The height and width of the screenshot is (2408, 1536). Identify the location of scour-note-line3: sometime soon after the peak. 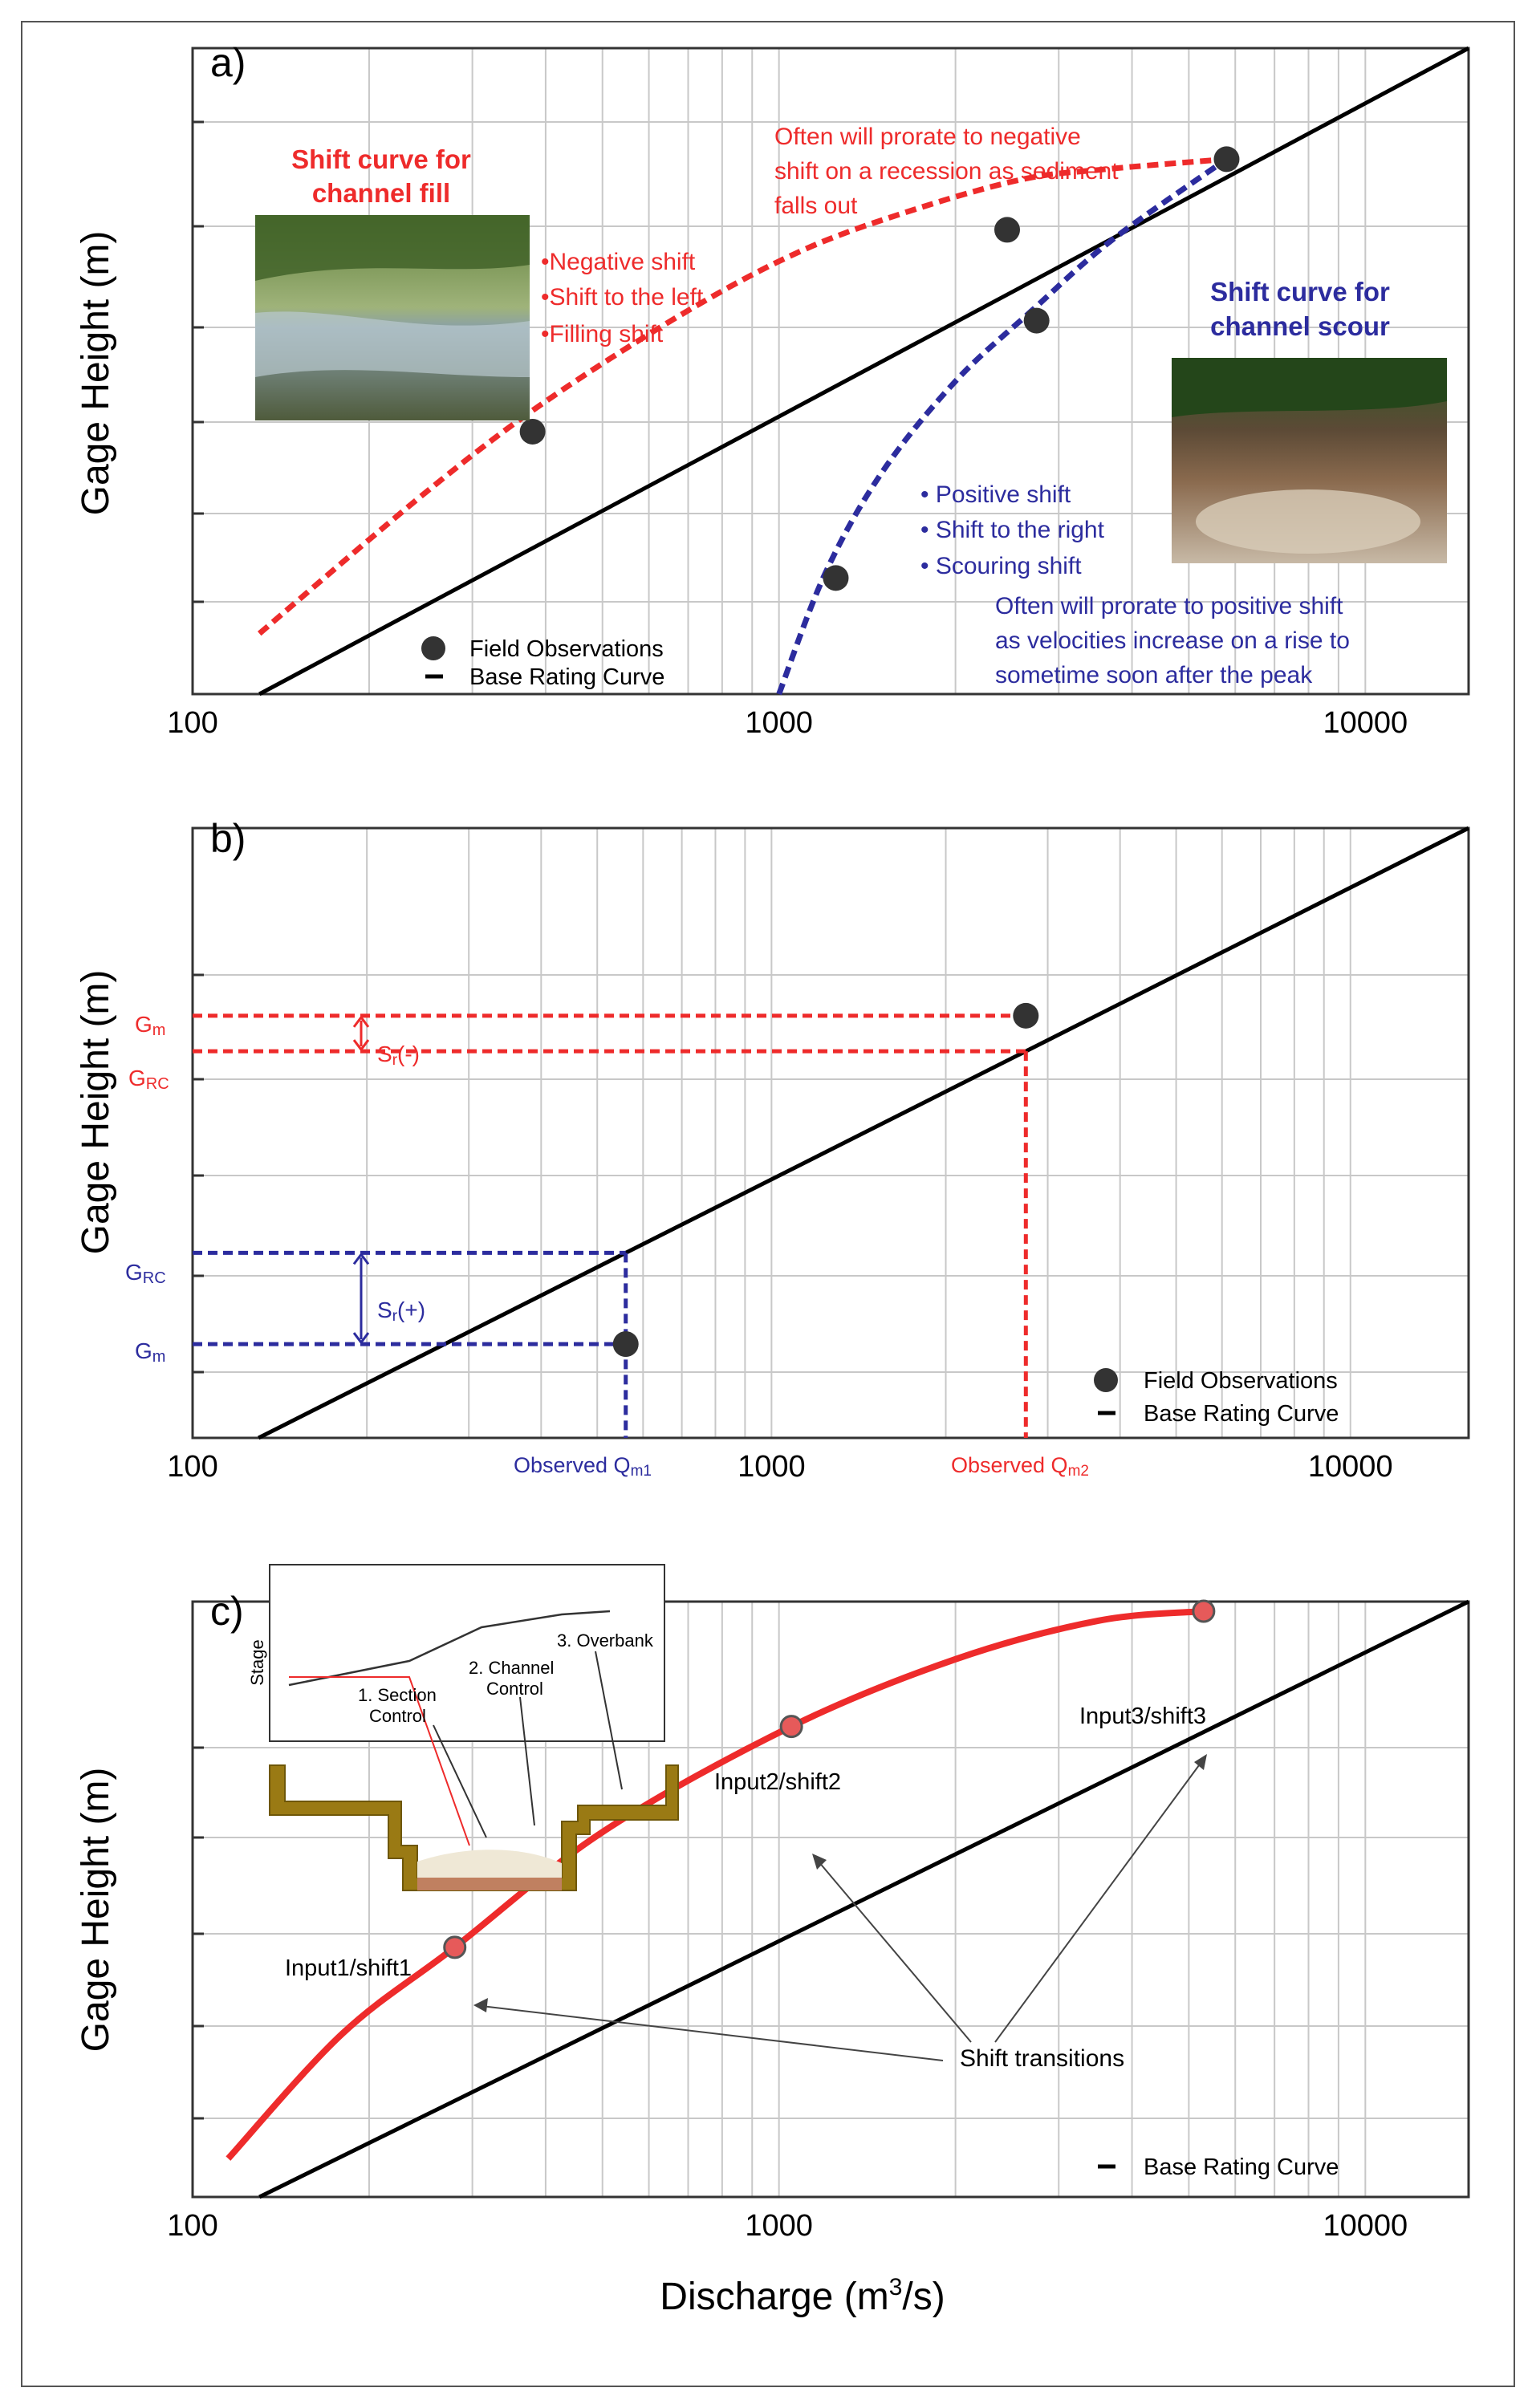
(1154, 675).